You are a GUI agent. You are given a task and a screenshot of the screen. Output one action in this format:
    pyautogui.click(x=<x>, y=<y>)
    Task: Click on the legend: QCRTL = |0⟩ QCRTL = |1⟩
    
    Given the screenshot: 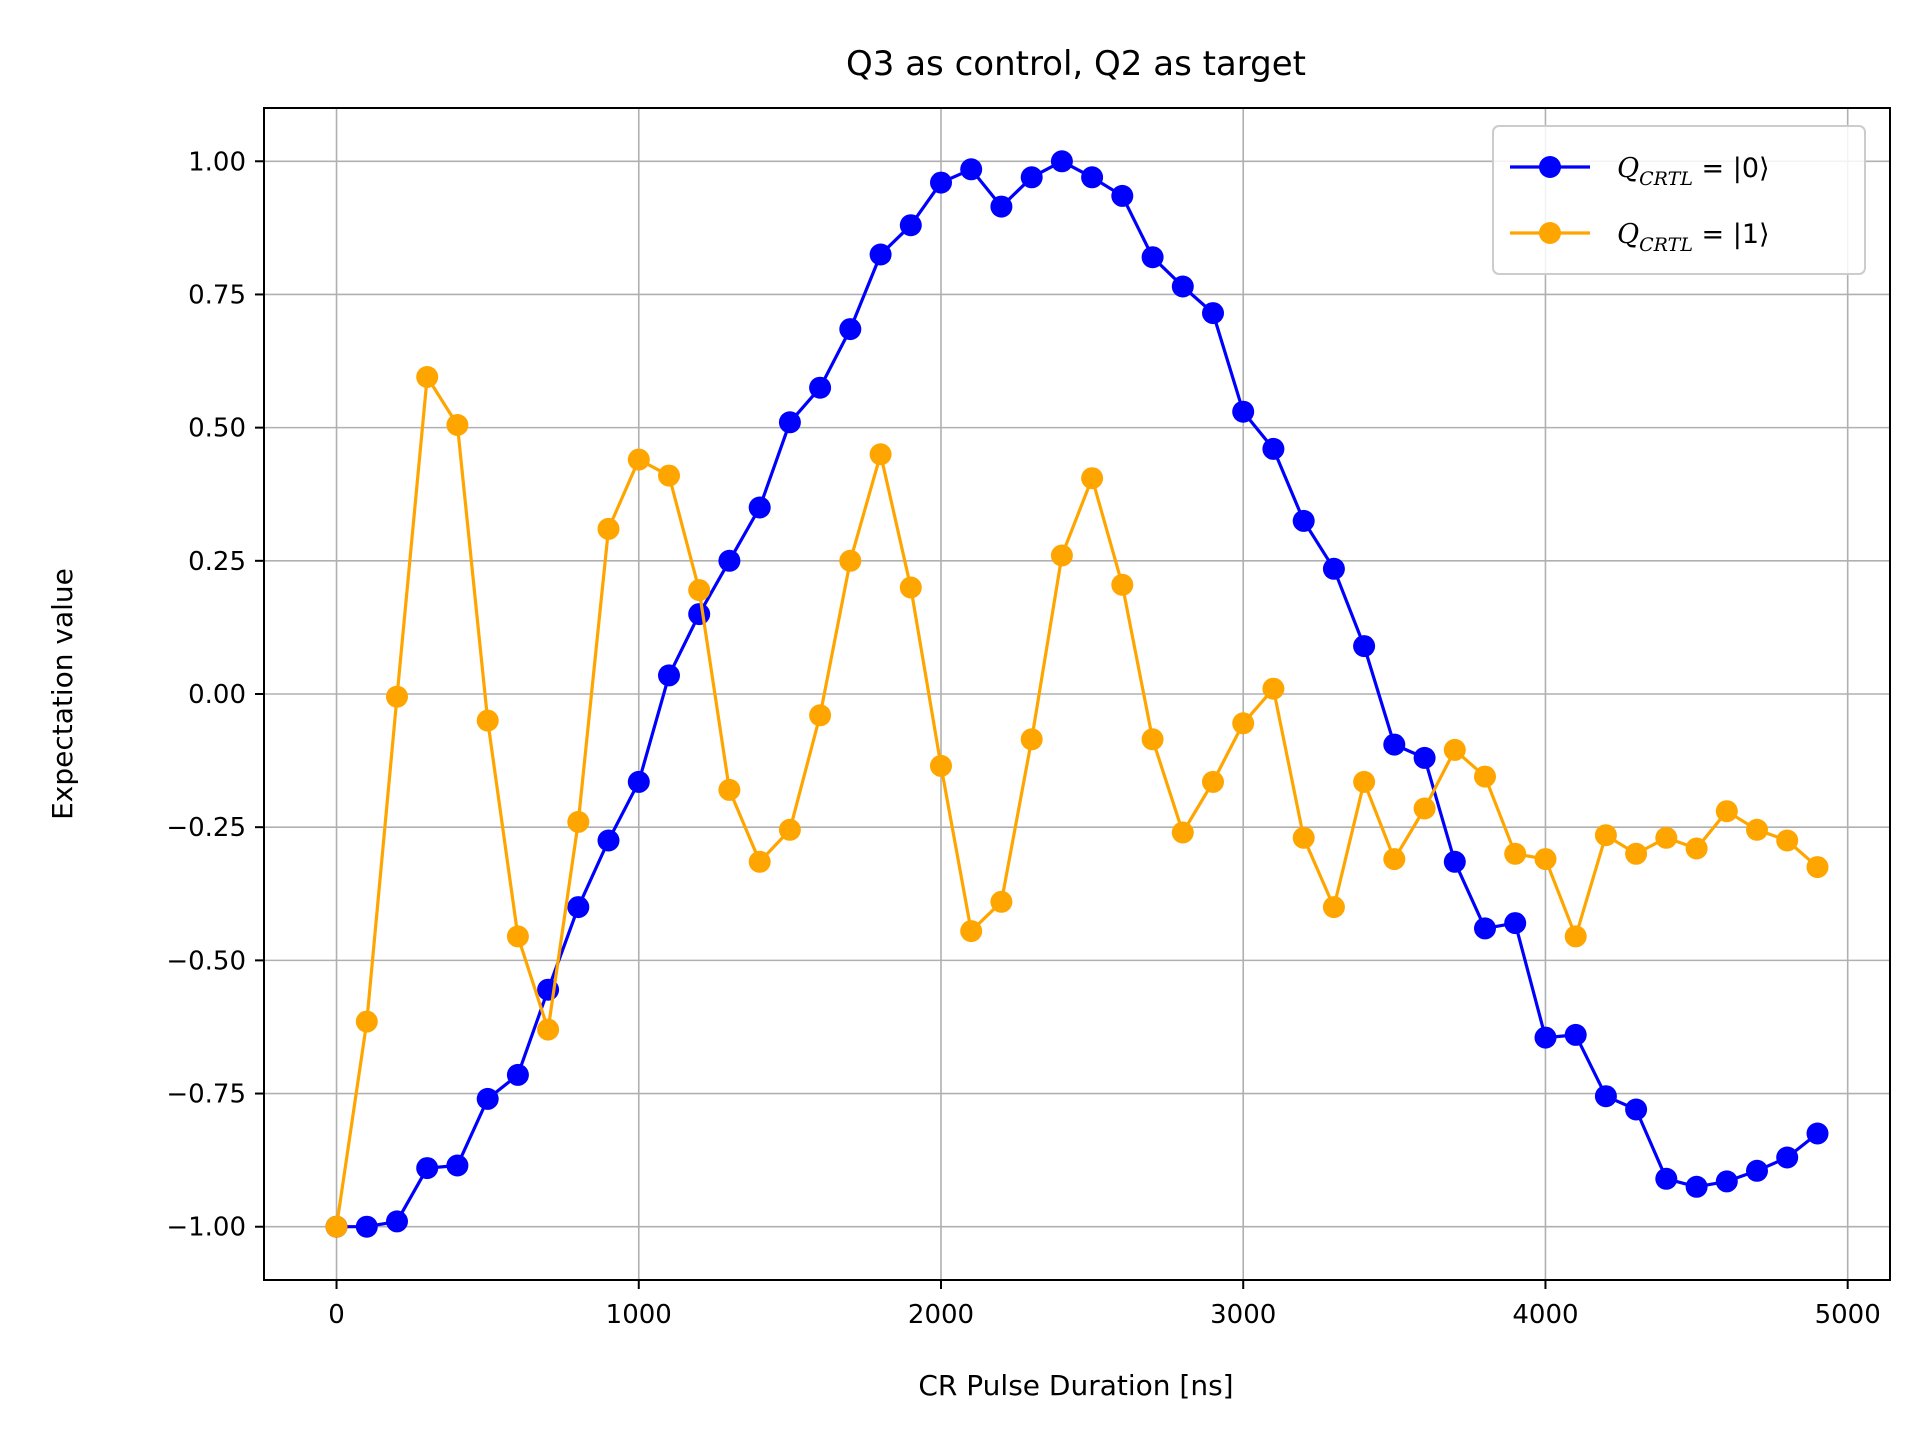 What is the action you would take?
    pyautogui.click(x=1679, y=200)
    